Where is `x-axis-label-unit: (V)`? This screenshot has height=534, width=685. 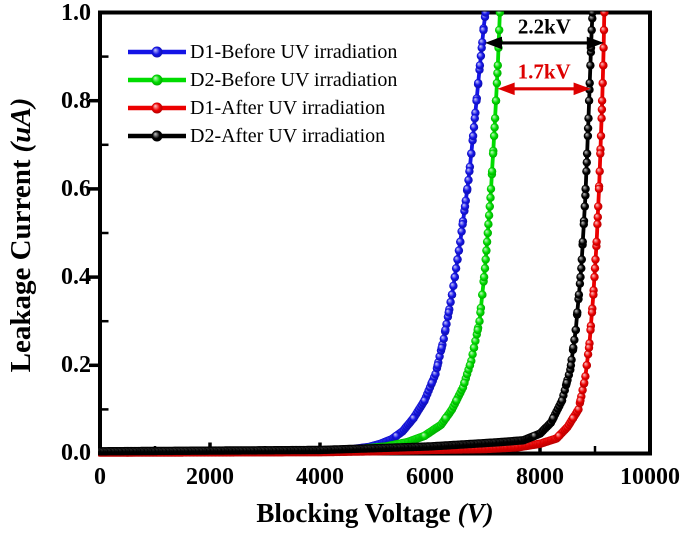 x-axis-label-unit: (V) is located at coordinates (475, 513).